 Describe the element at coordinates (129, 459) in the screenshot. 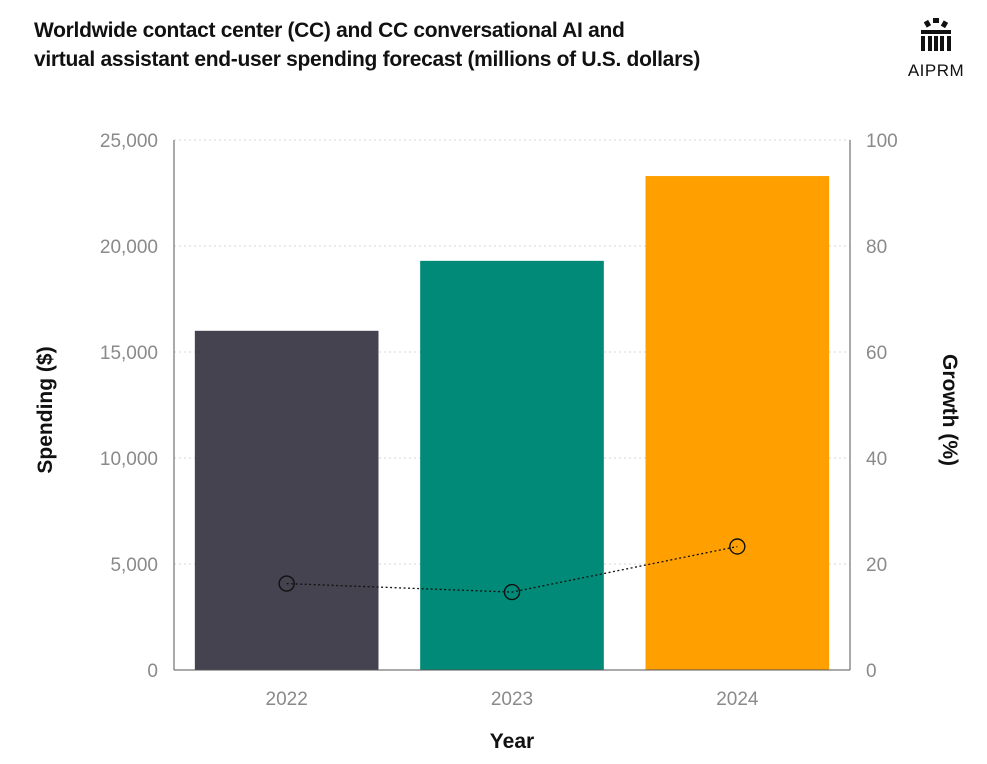

I see `y-tick-label: 10,000` at that location.